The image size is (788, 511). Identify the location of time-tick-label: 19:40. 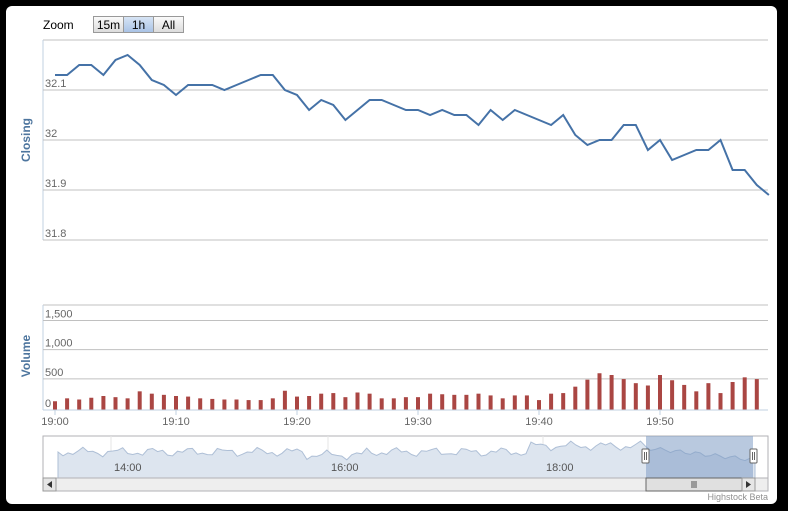
(539, 422).